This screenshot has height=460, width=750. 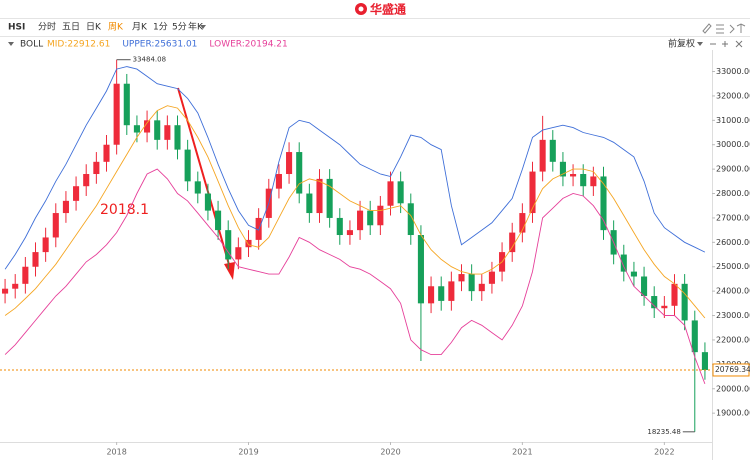 What do you see at coordinates (388, 9) in the screenshot?
I see `app-title: 华盛通` at bounding box center [388, 9].